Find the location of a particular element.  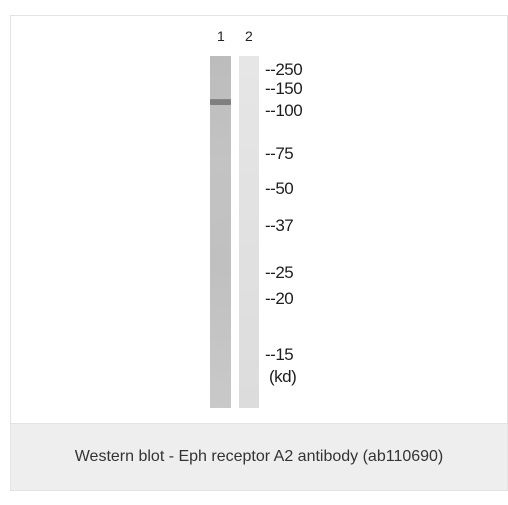

marker-50: --50 is located at coordinates (279, 188).